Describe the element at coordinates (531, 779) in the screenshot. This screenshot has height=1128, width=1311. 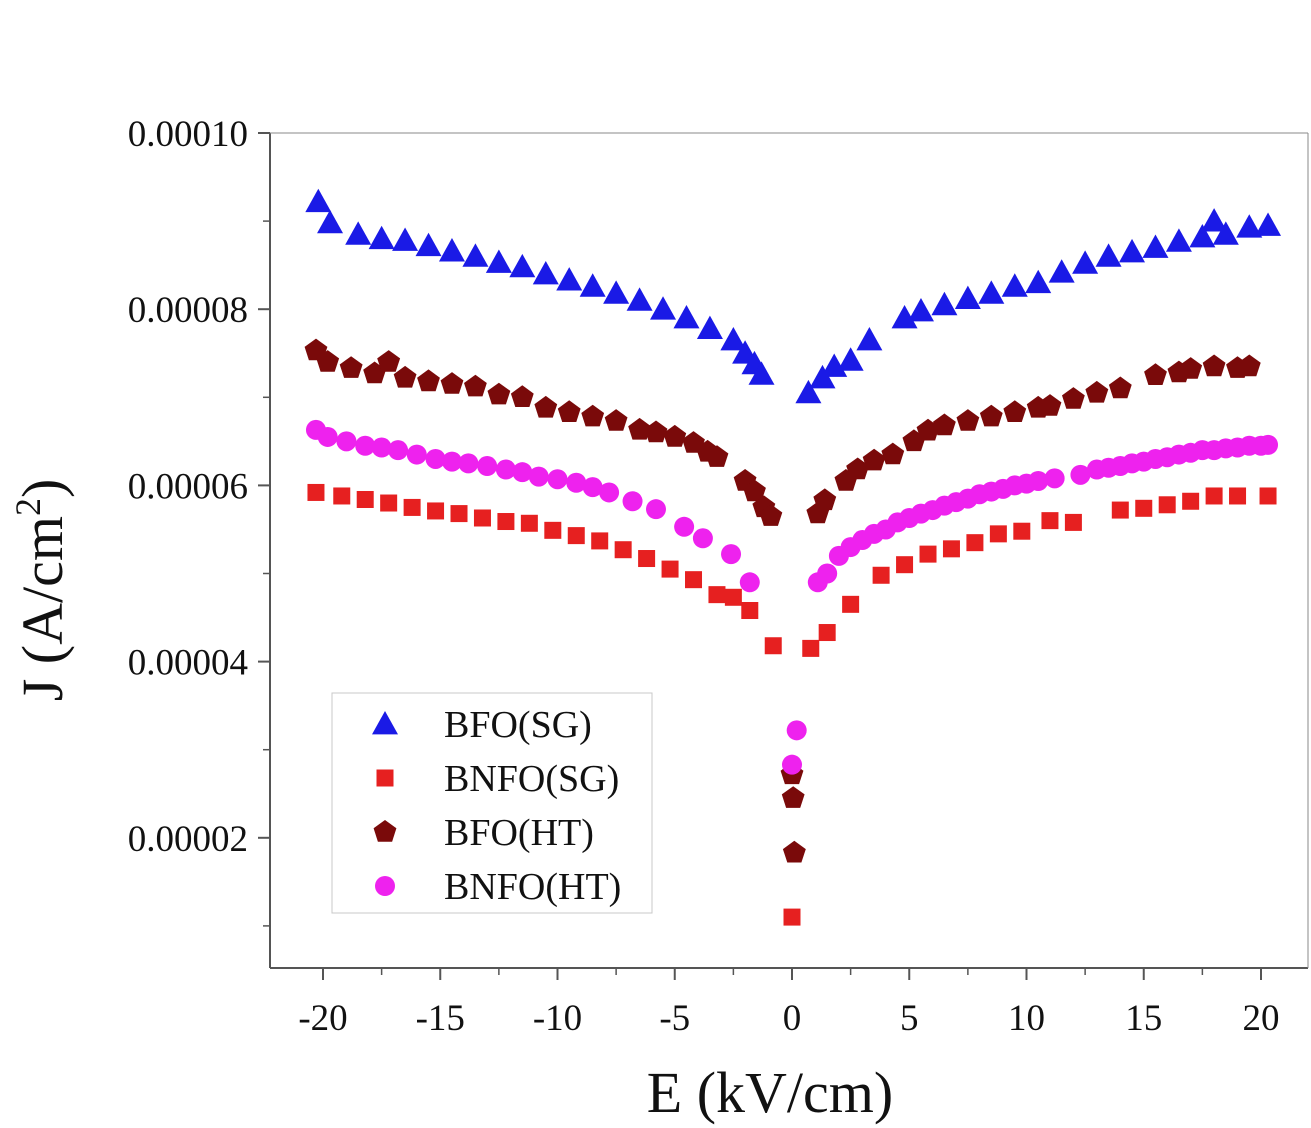
I see `legend-label: BNFO(SG)` at that location.